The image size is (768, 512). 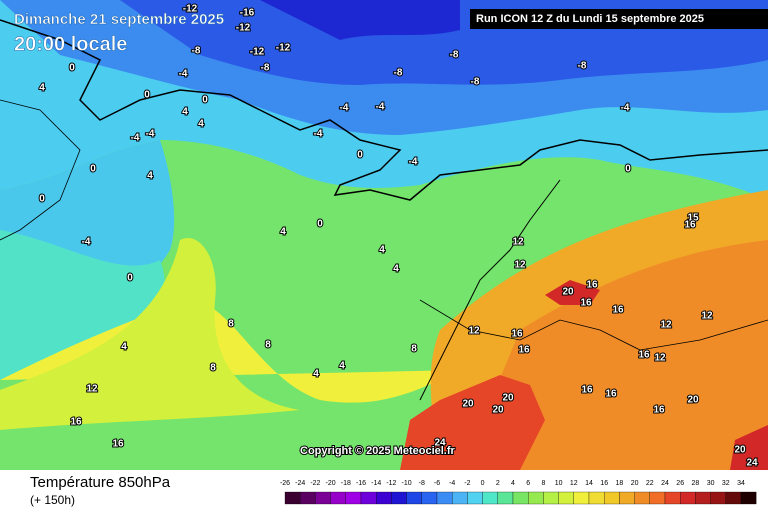 I want to click on colorbar-tick-label: -14, so click(x=376, y=483).